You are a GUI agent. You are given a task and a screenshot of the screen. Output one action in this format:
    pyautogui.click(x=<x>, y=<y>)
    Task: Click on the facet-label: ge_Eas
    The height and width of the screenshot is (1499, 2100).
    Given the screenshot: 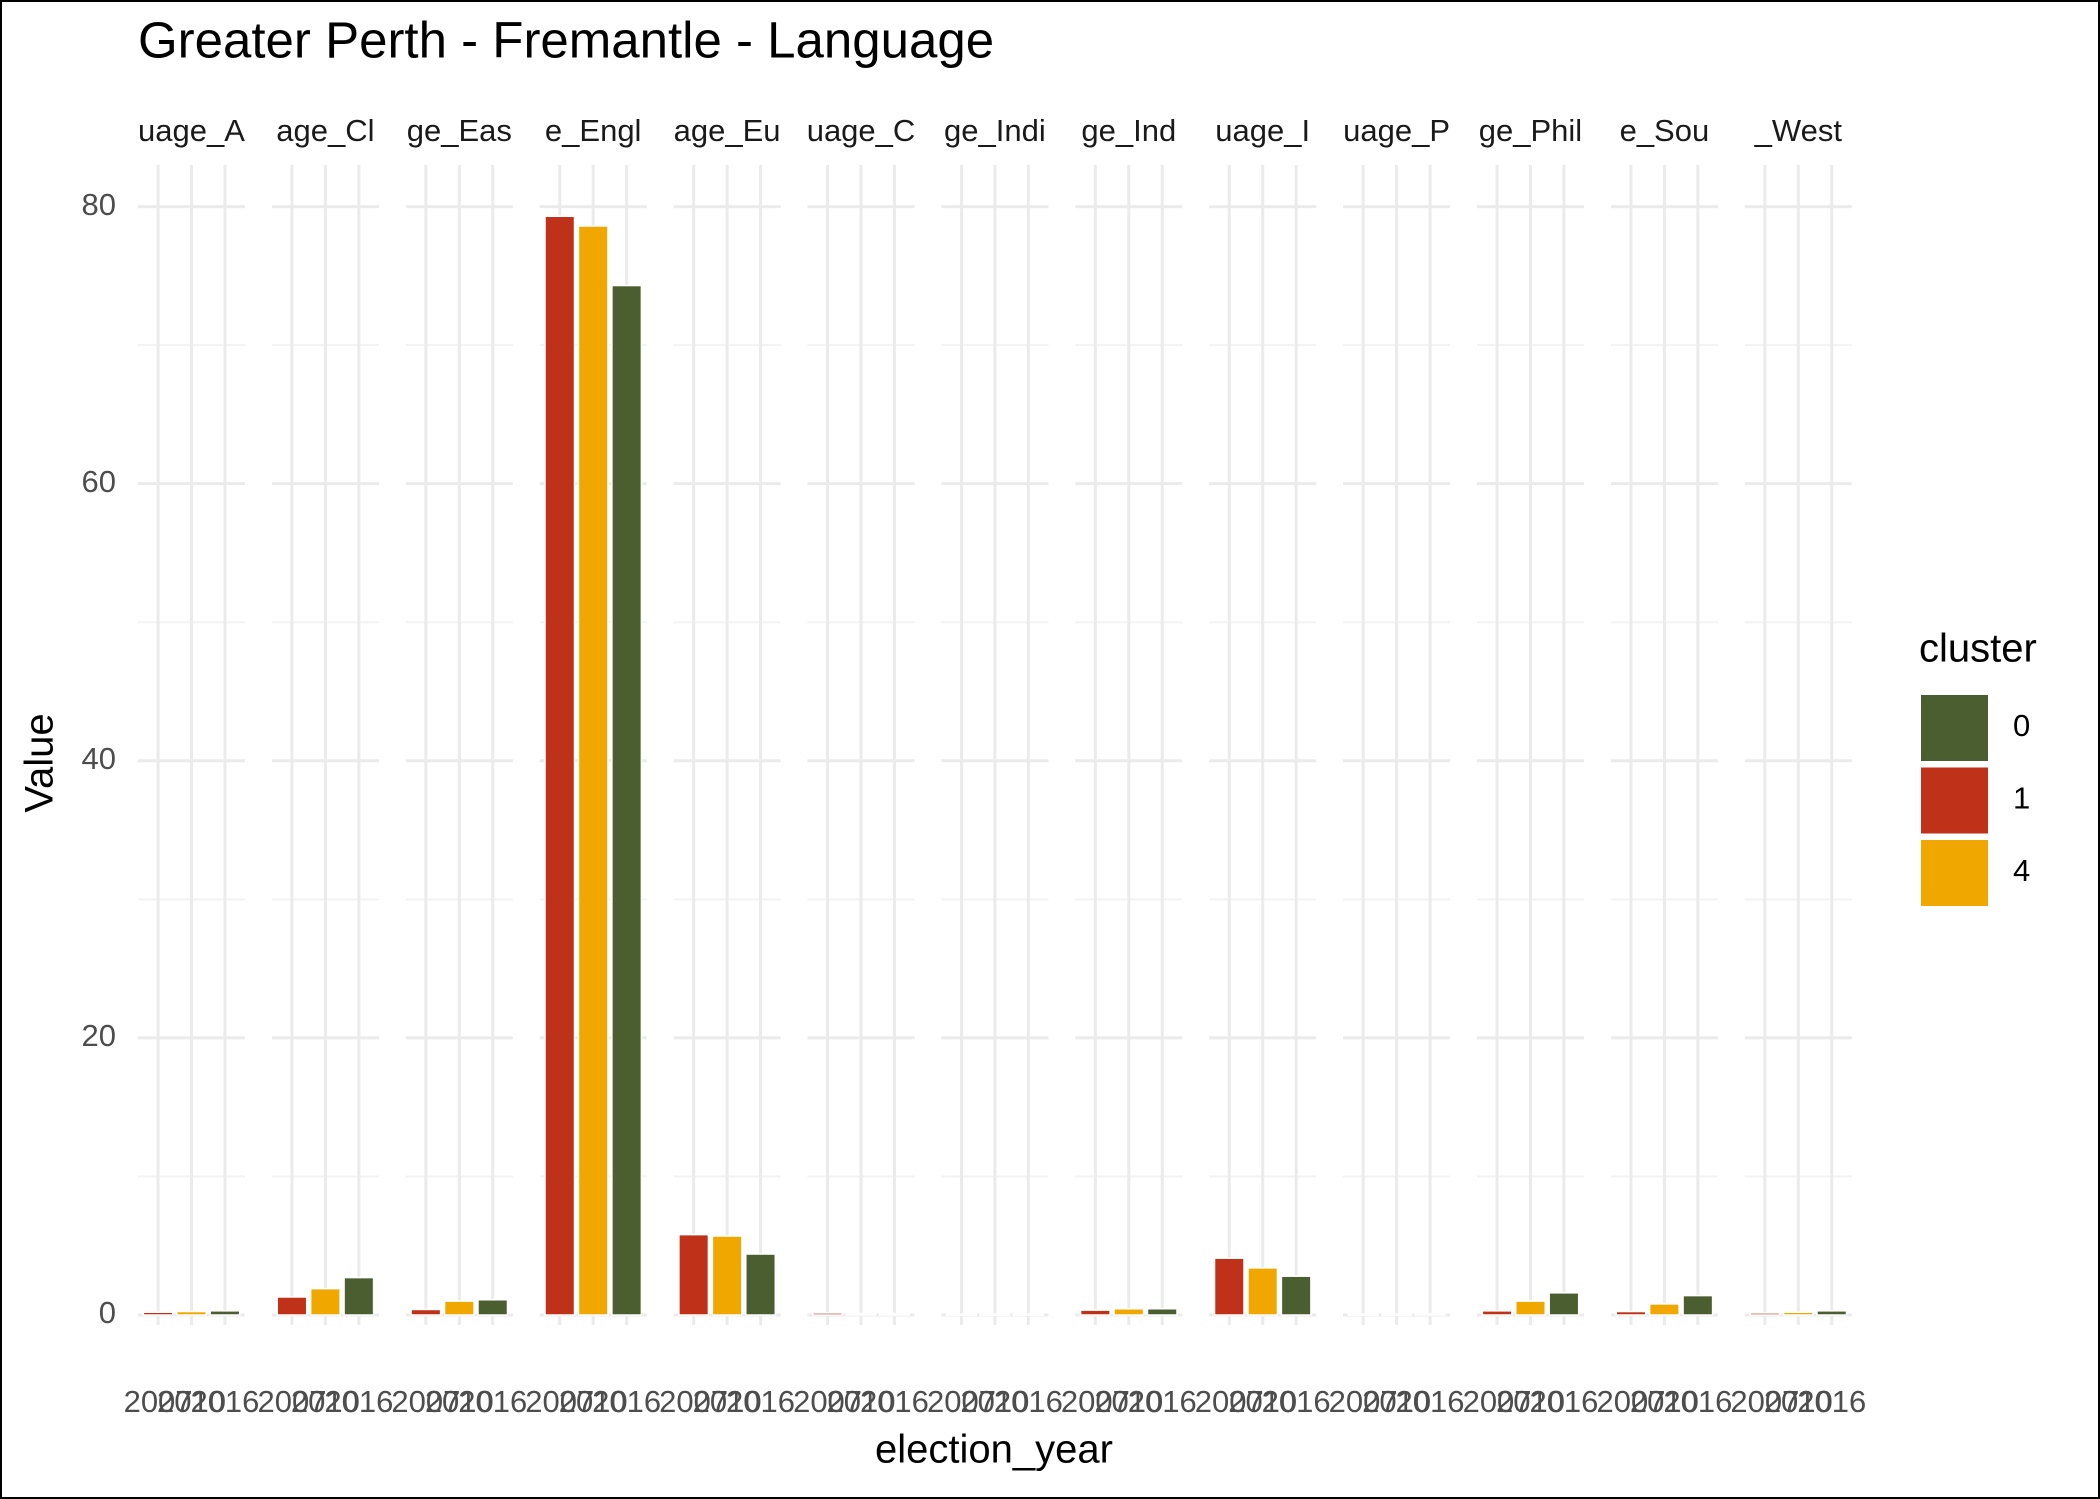 What is the action you would take?
    pyautogui.click(x=459, y=130)
    